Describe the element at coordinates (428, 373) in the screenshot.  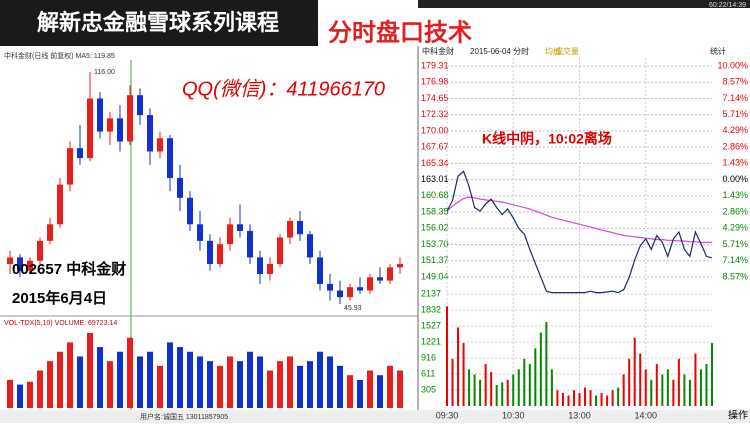
I see `vol-tick-label: 611` at that location.